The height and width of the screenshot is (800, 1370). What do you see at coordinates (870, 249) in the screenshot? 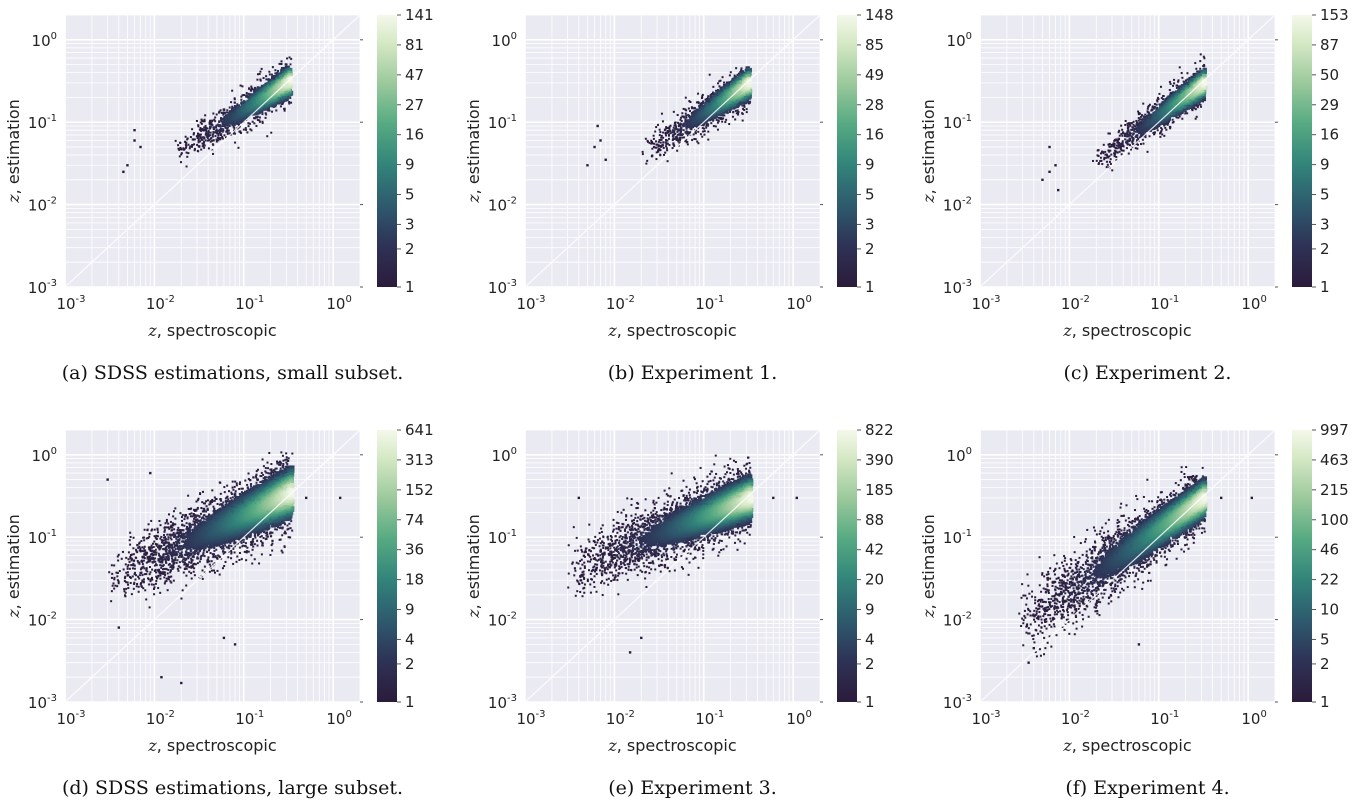
I see `colorbar-tick-label: 2` at bounding box center [870, 249].